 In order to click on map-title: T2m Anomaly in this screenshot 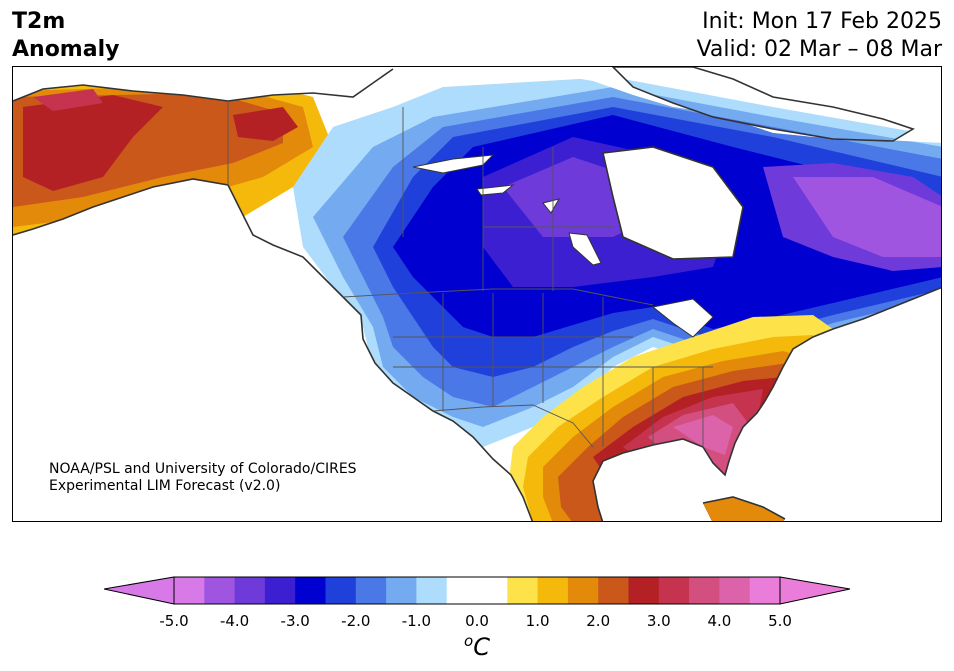, I will do `click(65, 36)`.